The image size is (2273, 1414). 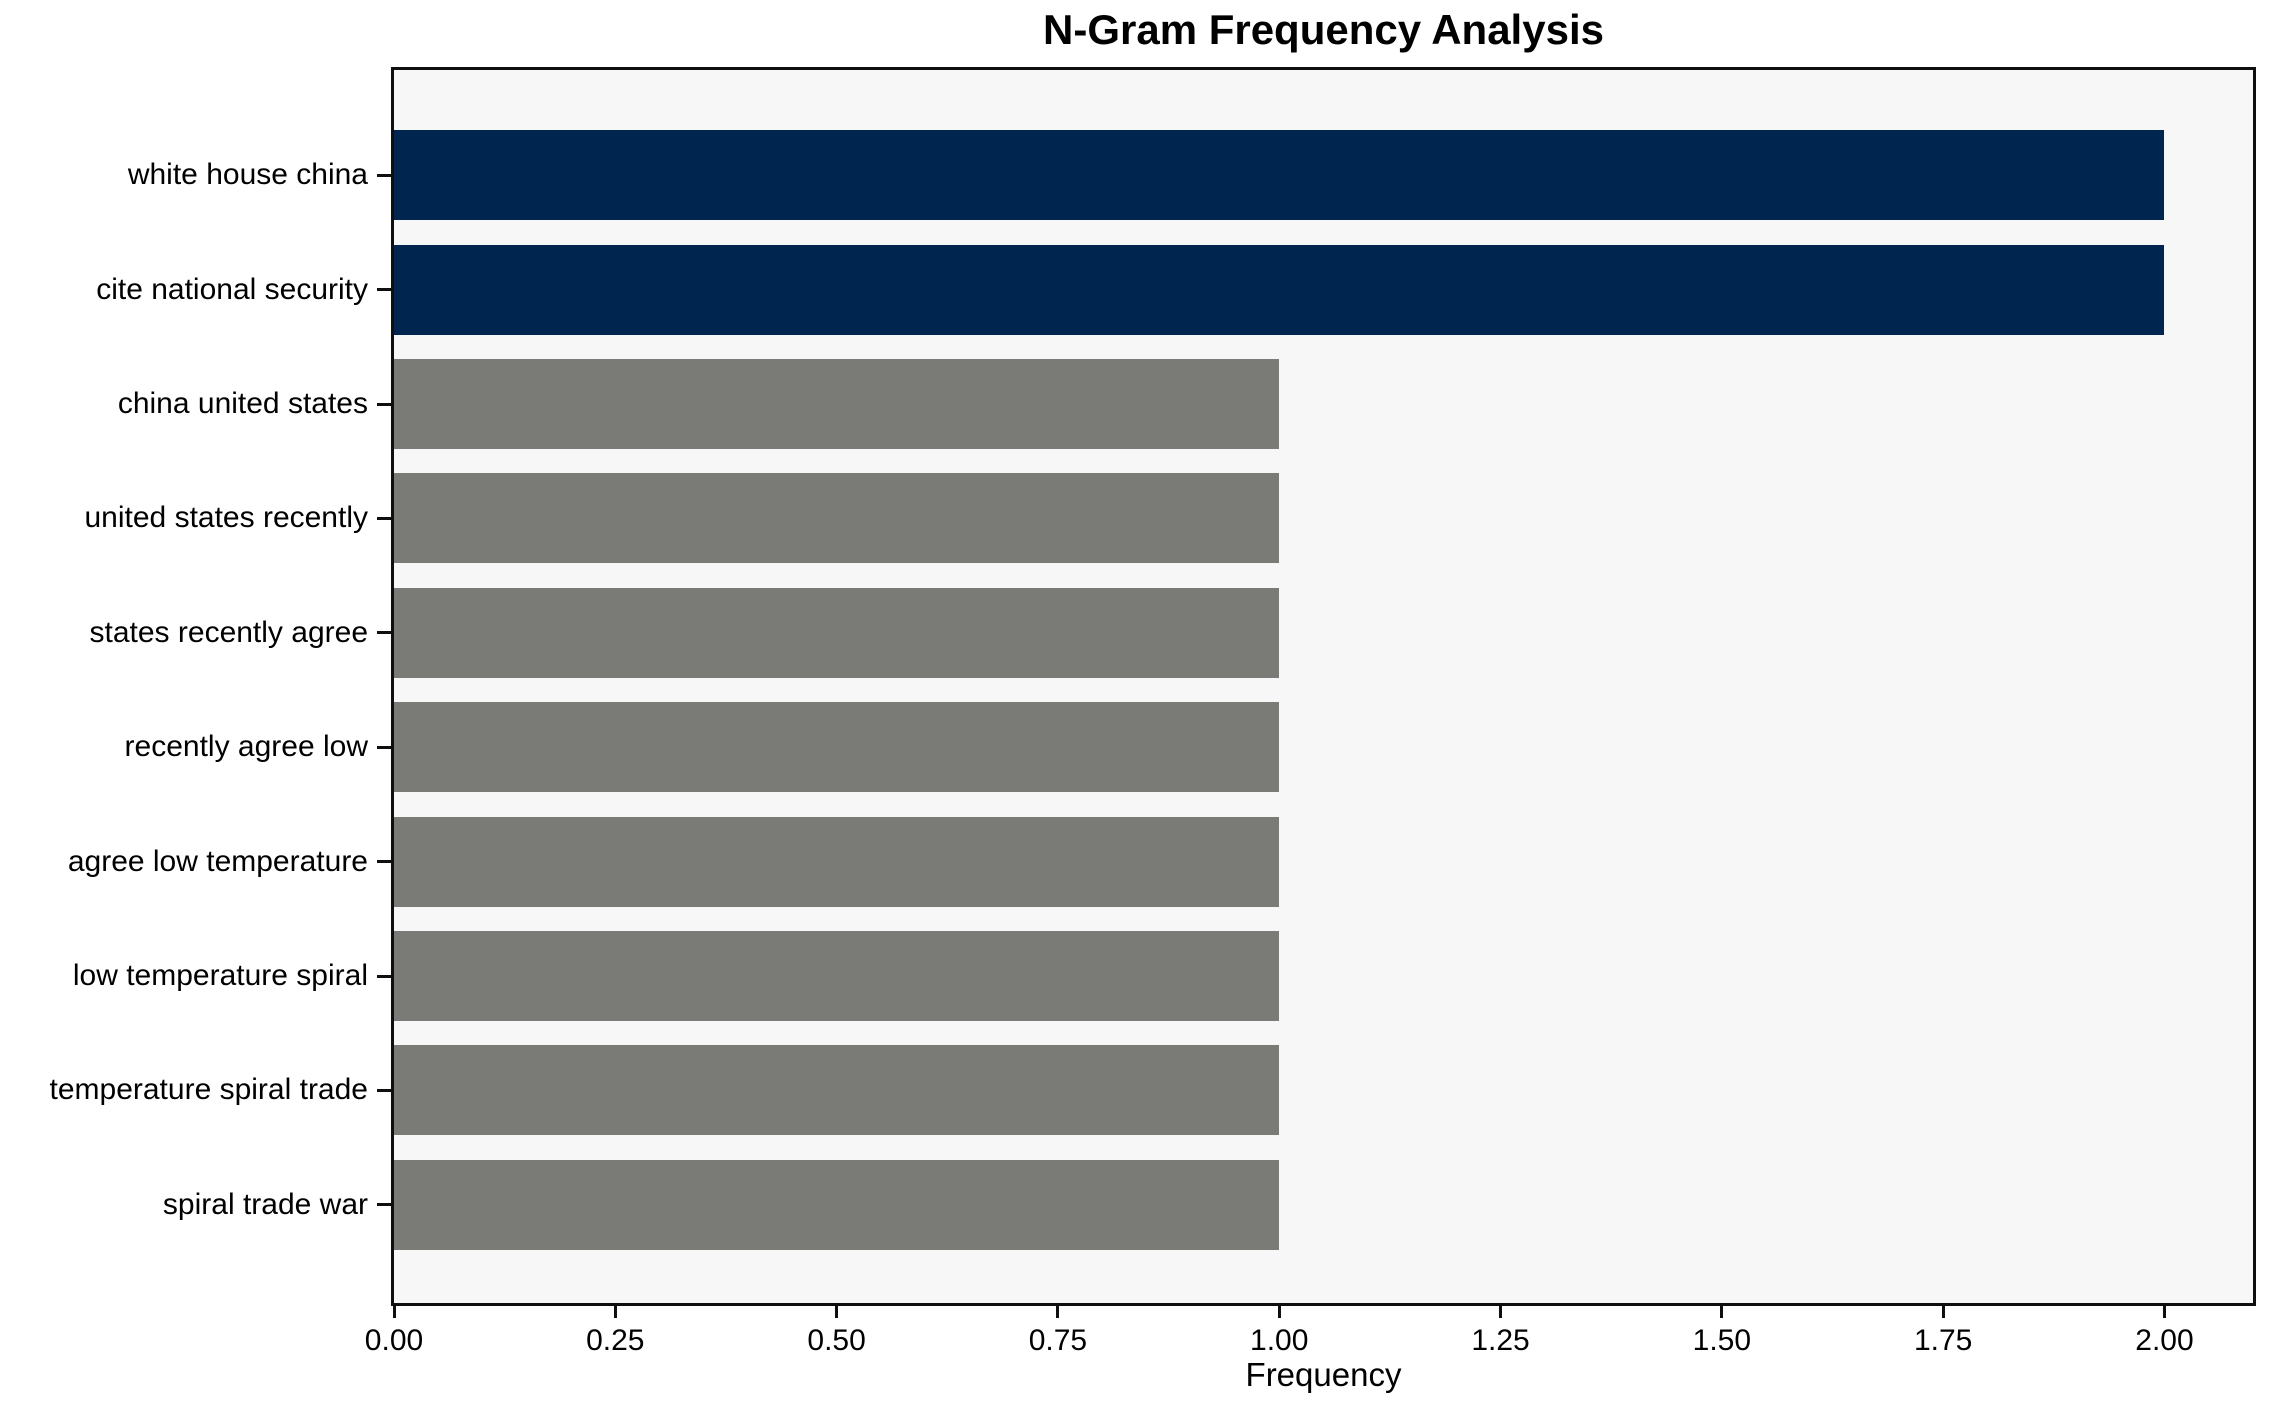 What do you see at coordinates (1943, 1340) in the screenshot?
I see `x-tick-label: 1.75` at bounding box center [1943, 1340].